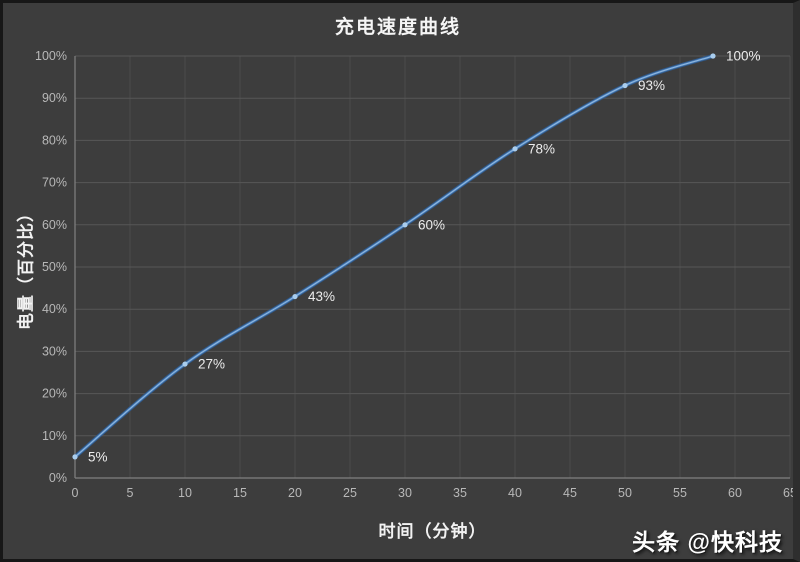 The height and width of the screenshot is (562, 800). Describe the element at coordinates (98, 456) in the screenshot. I see `data-point-label: 5%` at that location.